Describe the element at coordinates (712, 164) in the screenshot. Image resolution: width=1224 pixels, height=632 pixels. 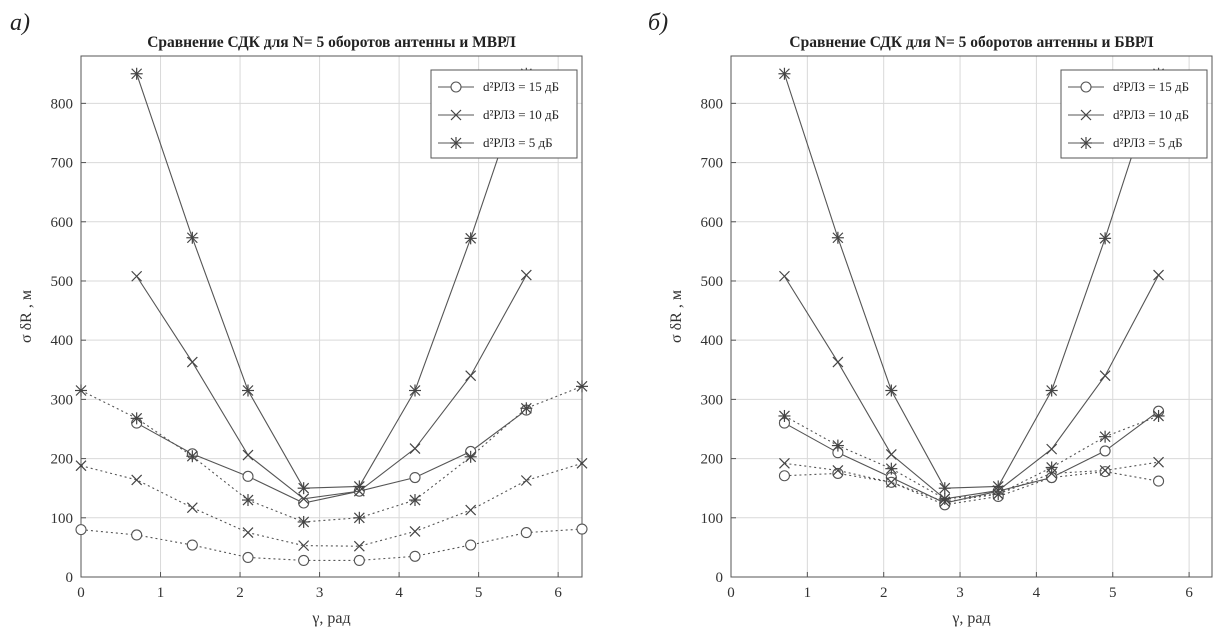
I see `y-tick-label: 700` at that location.